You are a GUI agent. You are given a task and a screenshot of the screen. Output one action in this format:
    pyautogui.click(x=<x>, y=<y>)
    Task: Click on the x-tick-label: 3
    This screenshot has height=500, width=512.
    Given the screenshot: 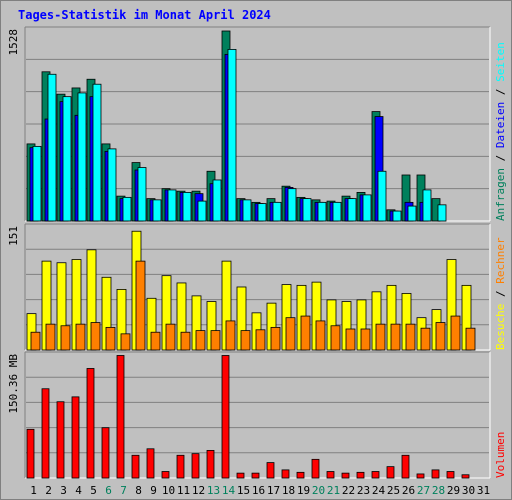 What is the action you would take?
    pyautogui.click(x=63, y=490)
    